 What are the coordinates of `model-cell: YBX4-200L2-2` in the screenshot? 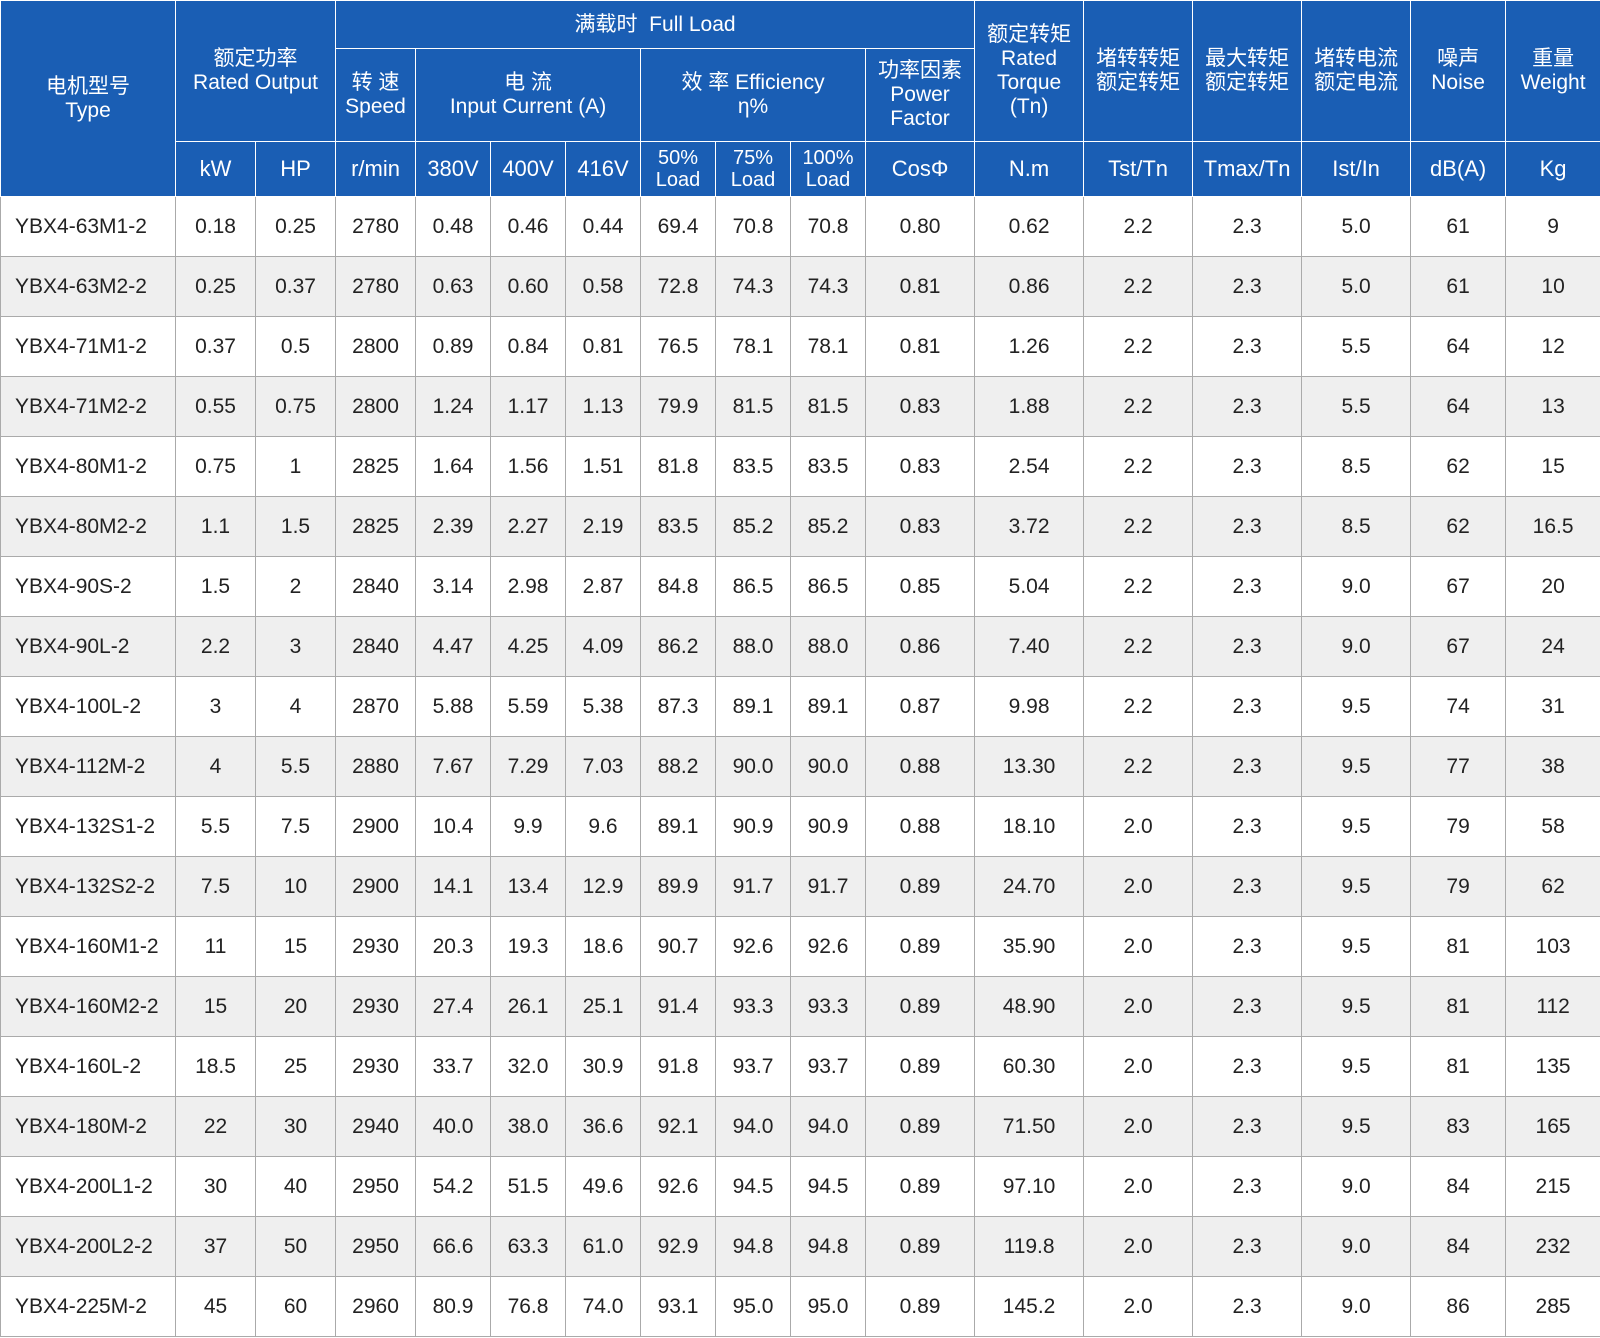 It's located at (88, 1246).